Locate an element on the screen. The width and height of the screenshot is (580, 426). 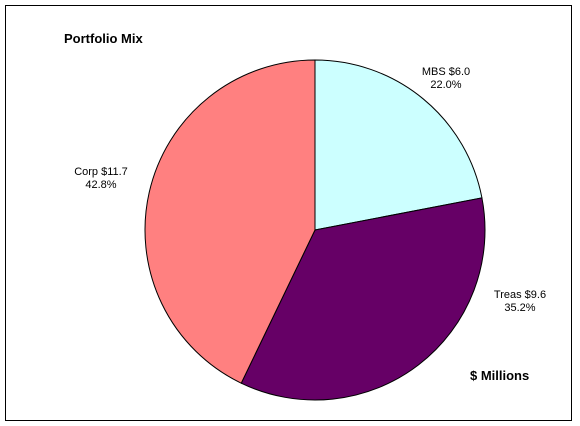
units-annotation: $ Millions is located at coordinates (500, 375).